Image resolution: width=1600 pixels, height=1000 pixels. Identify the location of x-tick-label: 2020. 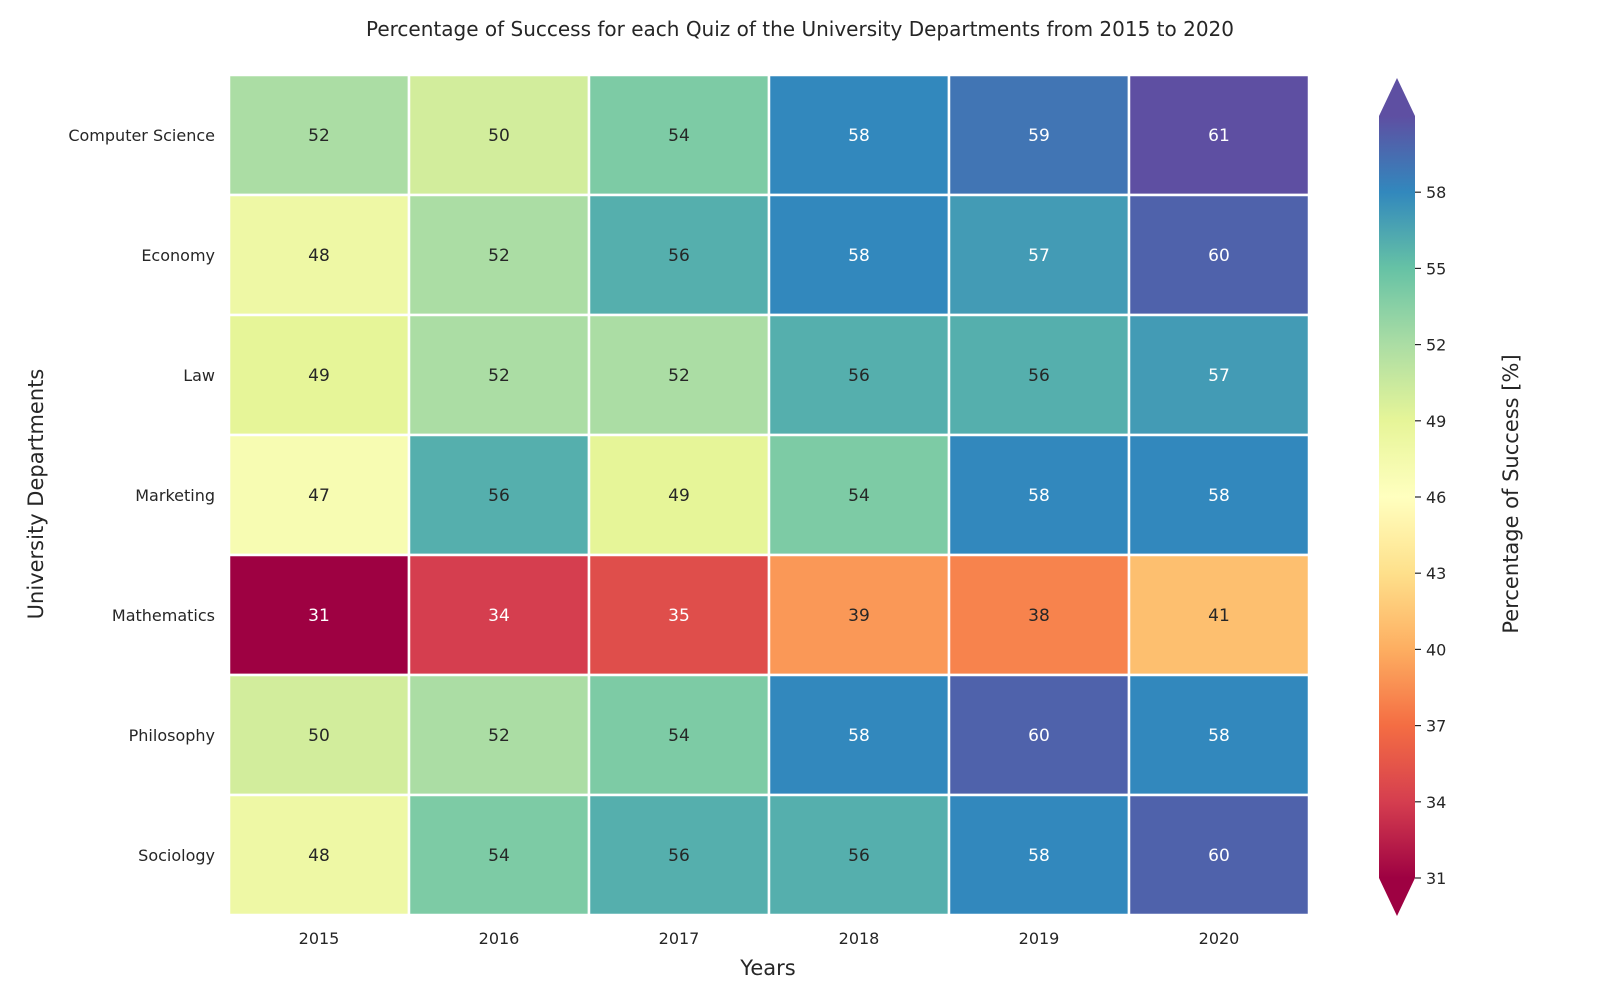
(1219, 938).